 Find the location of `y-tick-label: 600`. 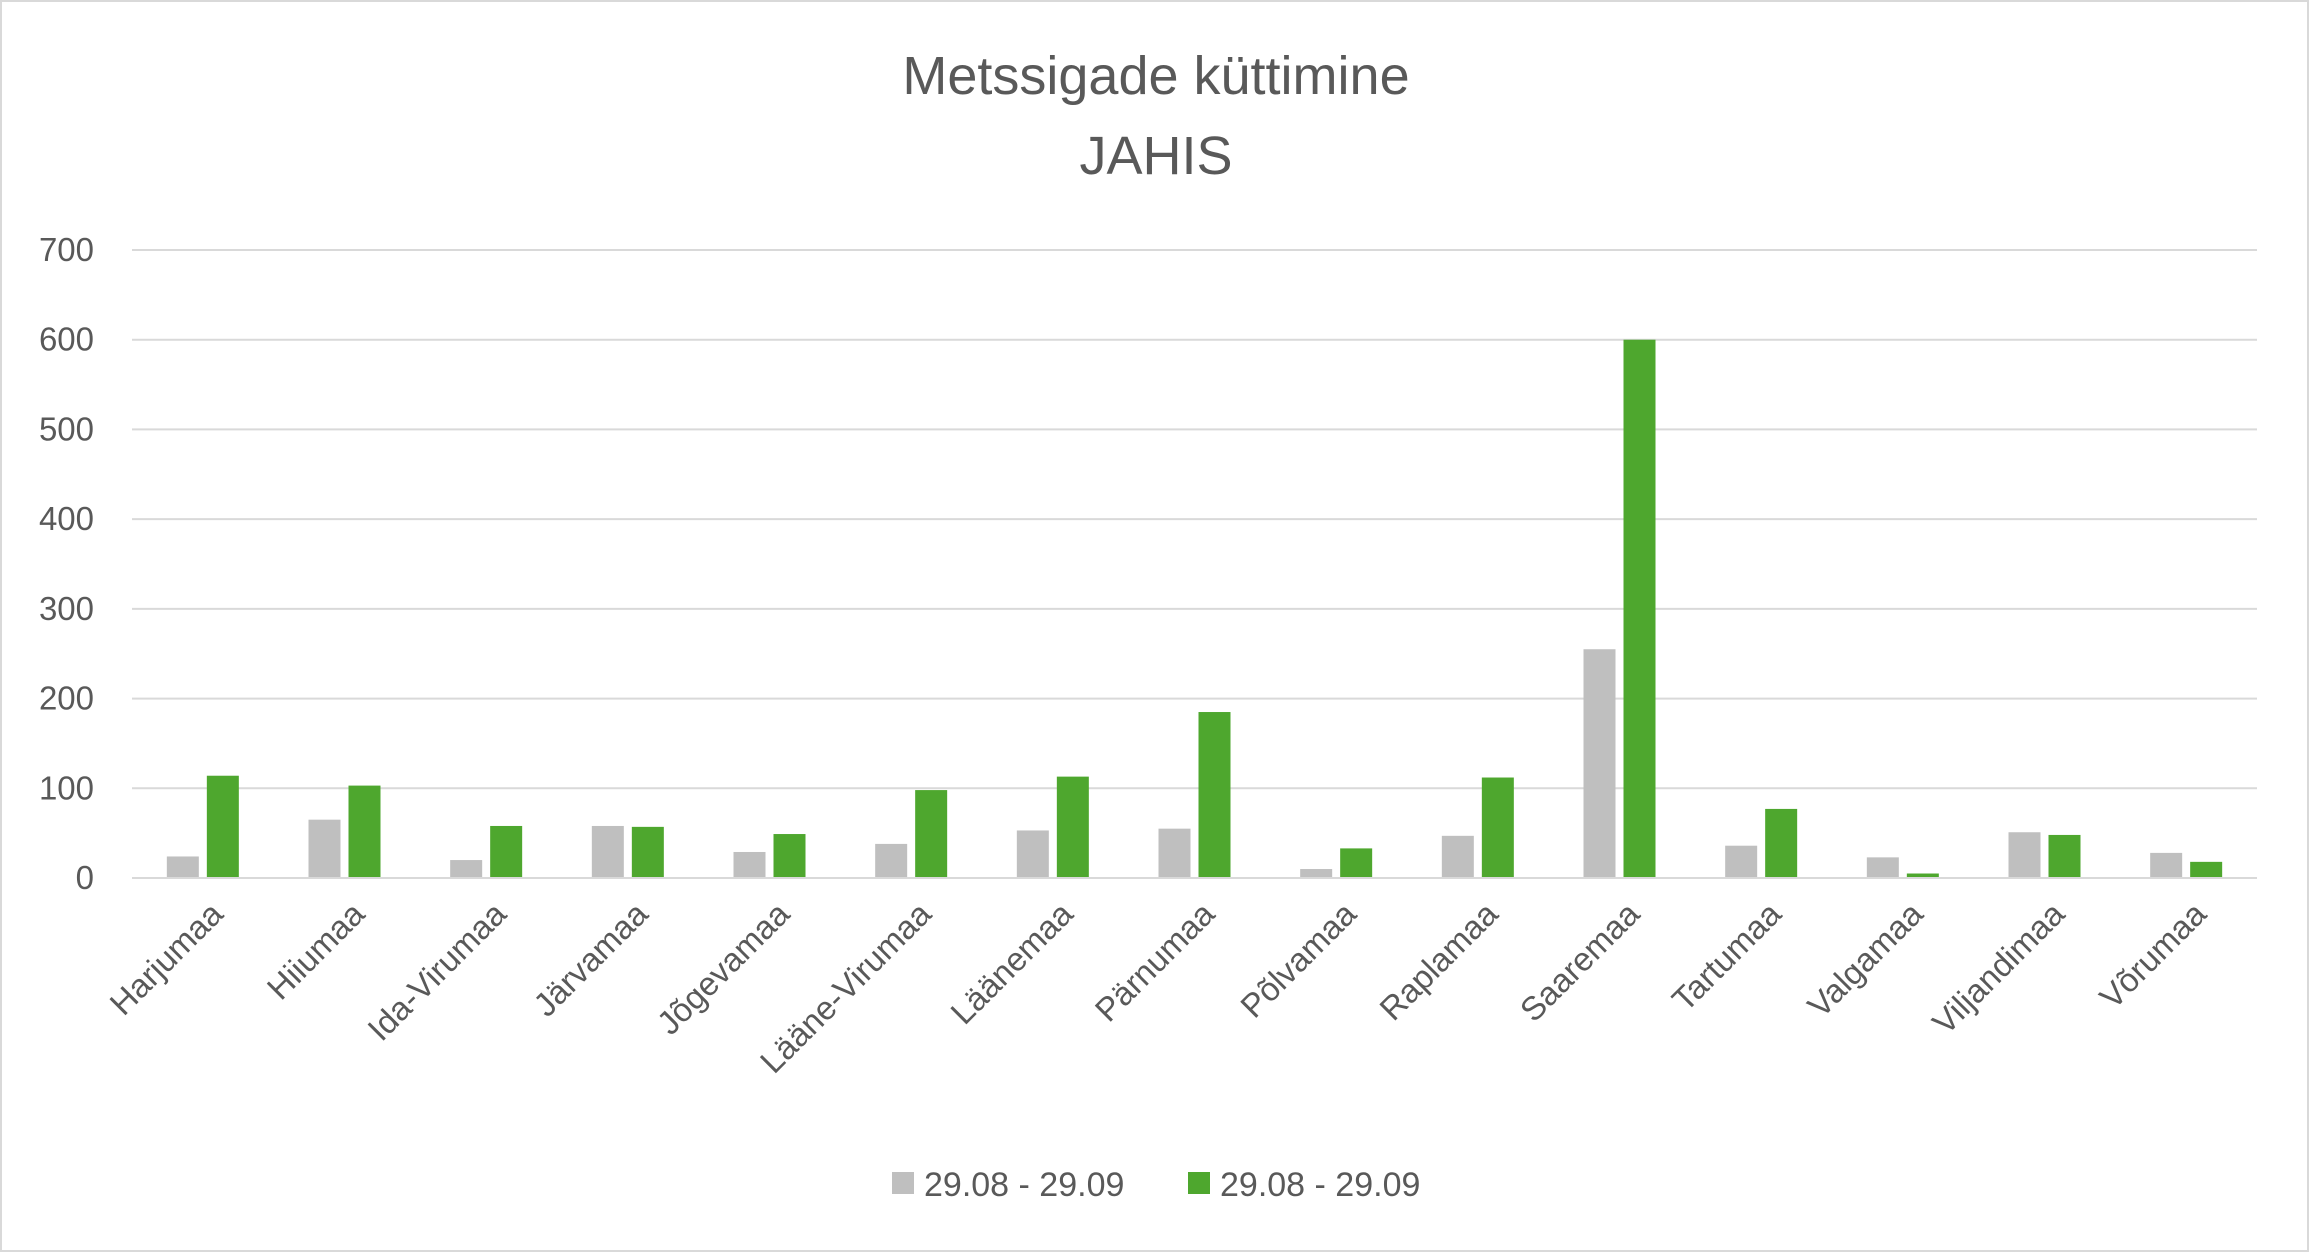

y-tick-label: 600 is located at coordinates (66, 339).